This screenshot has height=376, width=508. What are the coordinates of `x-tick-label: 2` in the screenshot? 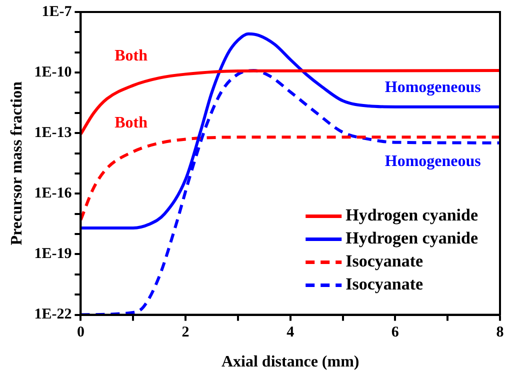 It's located at (186, 332).